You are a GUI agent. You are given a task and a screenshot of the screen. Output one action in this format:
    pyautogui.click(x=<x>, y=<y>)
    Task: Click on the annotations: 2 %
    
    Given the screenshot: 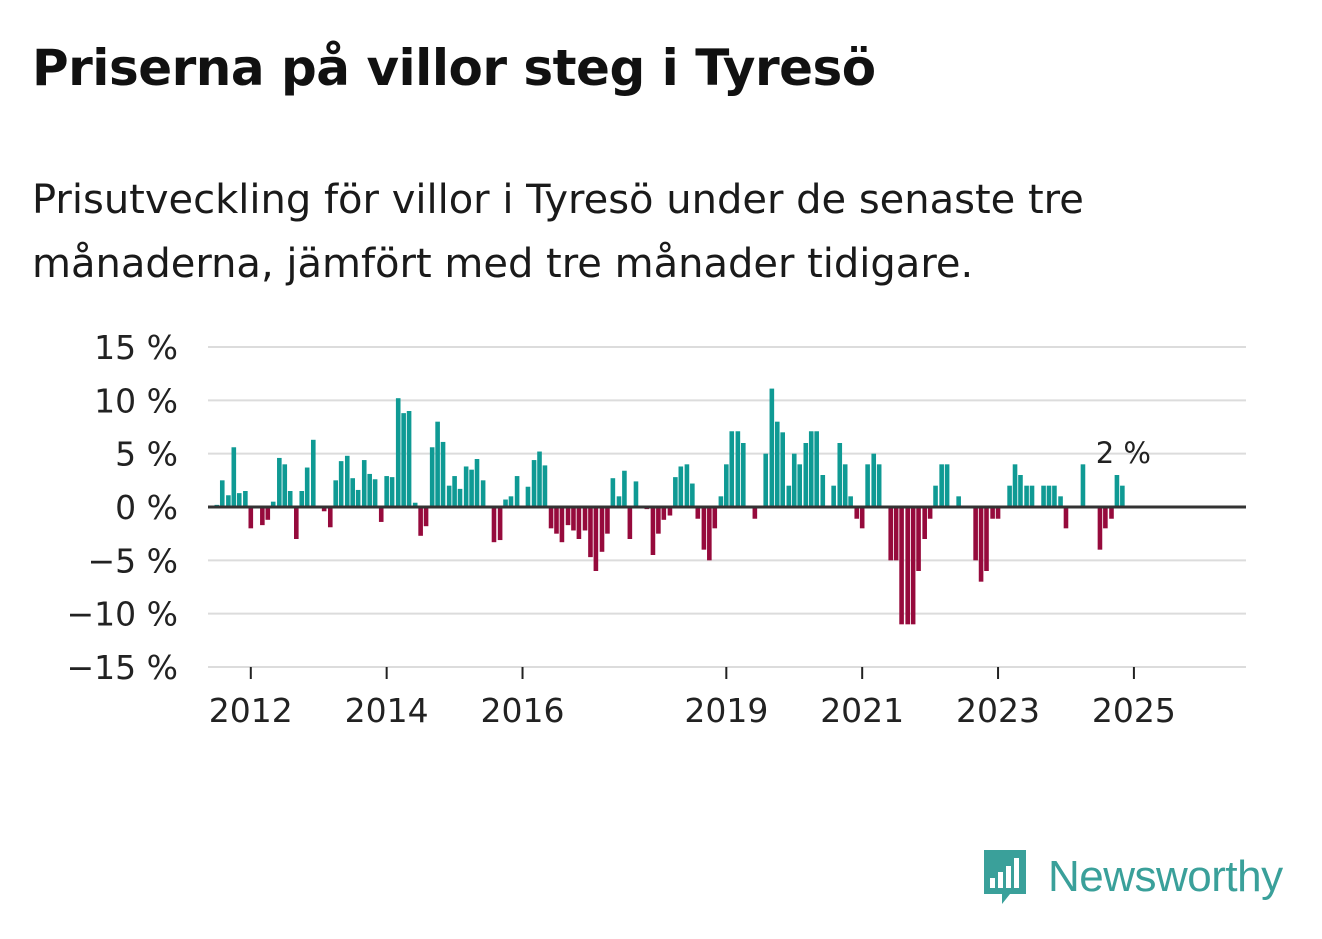 What is the action you would take?
    pyautogui.click(x=1123, y=453)
    